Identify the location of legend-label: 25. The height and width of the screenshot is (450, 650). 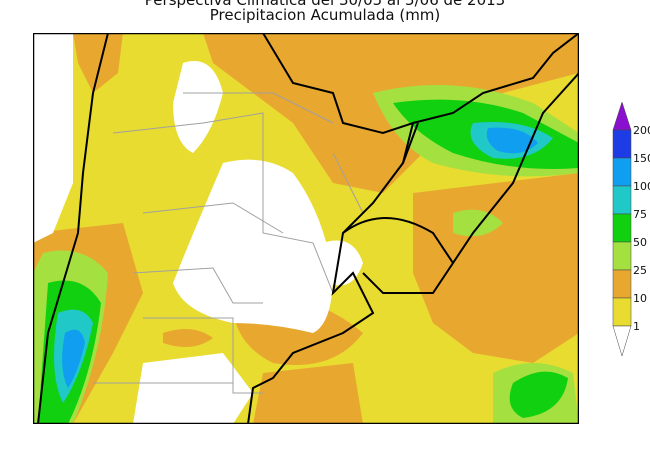
(640, 270).